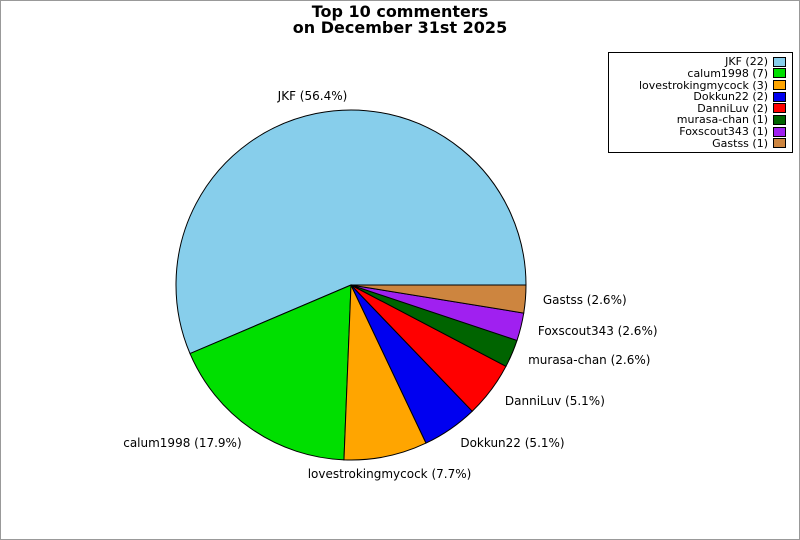  What do you see at coordinates (400, 27) in the screenshot?
I see `chart-title-line2: on December 31st 2025` at bounding box center [400, 27].